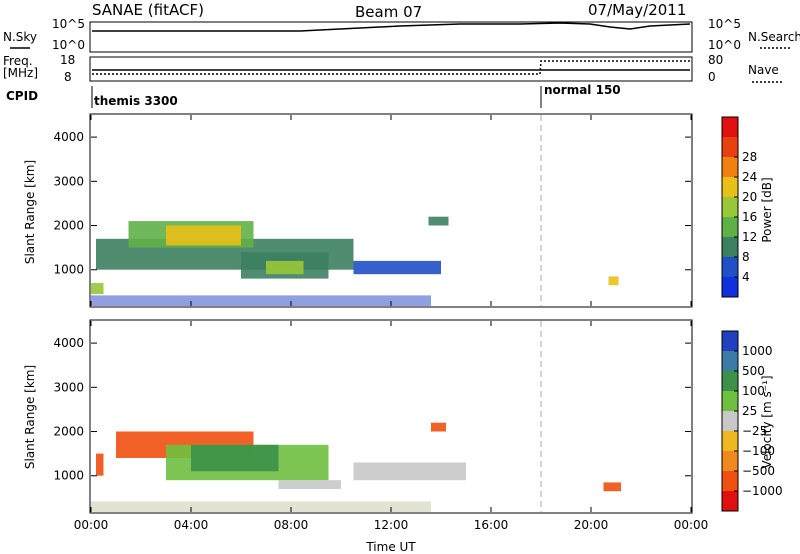  Describe the element at coordinates (753, 371) in the screenshot. I see `colorbar-tick-label: 500` at that location.